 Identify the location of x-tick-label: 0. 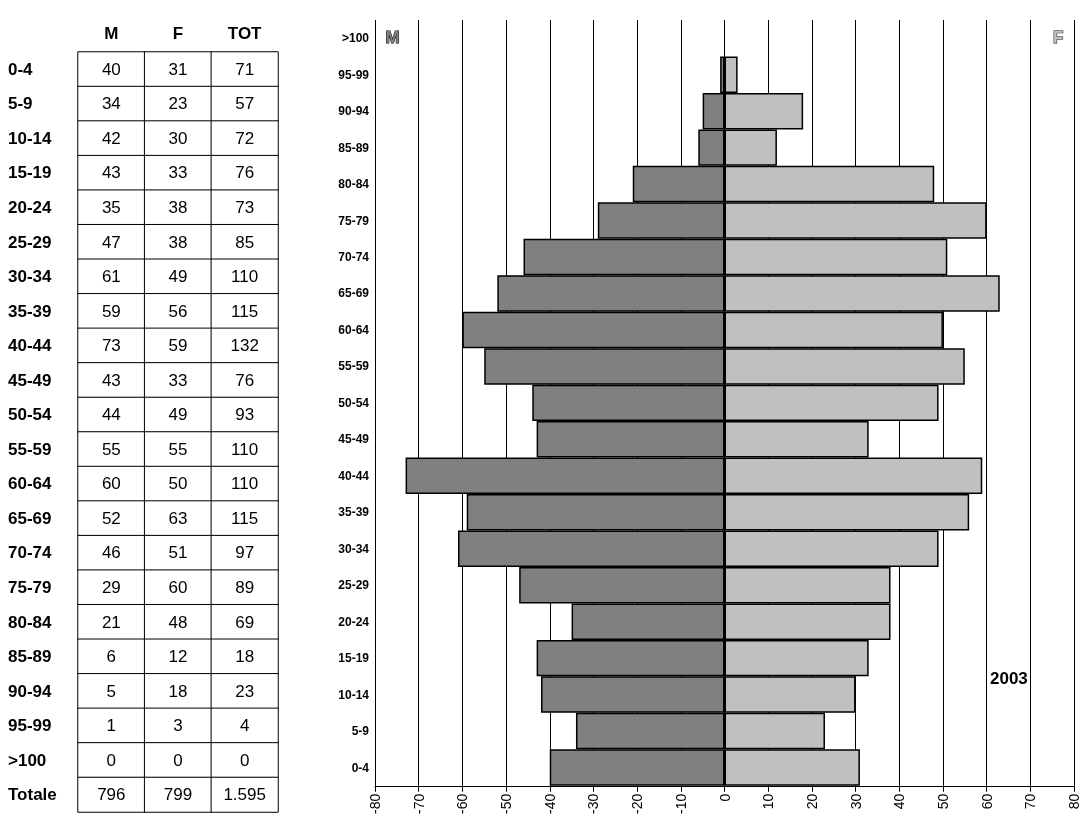
(724, 797).